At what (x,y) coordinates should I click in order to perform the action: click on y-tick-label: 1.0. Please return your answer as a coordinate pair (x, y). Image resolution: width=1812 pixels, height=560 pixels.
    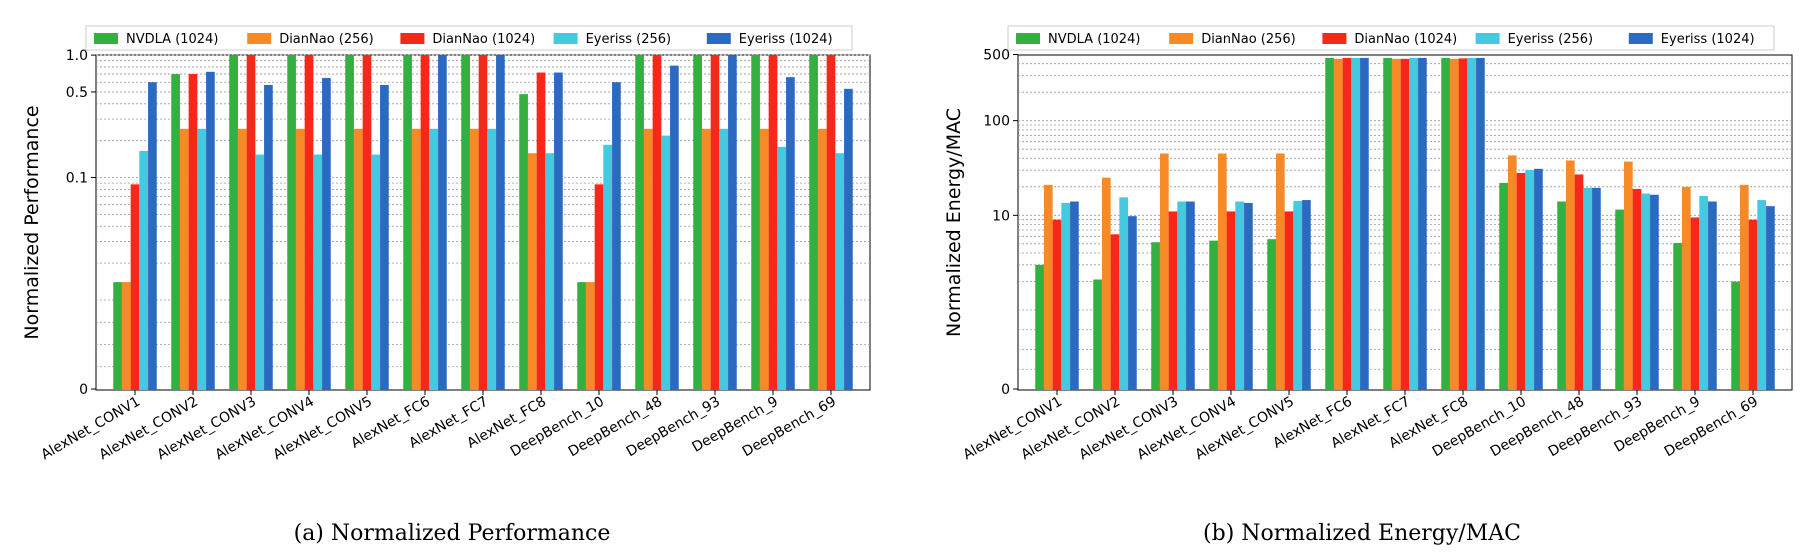
    Looking at the image, I should click on (77, 56).